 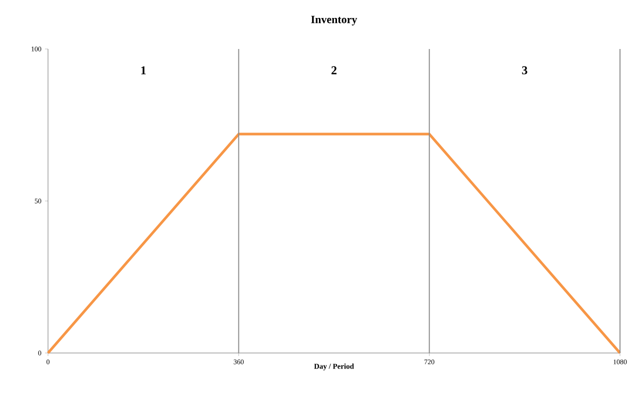 I want to click on chart-title: Inventory, so click(x=334, y=21).